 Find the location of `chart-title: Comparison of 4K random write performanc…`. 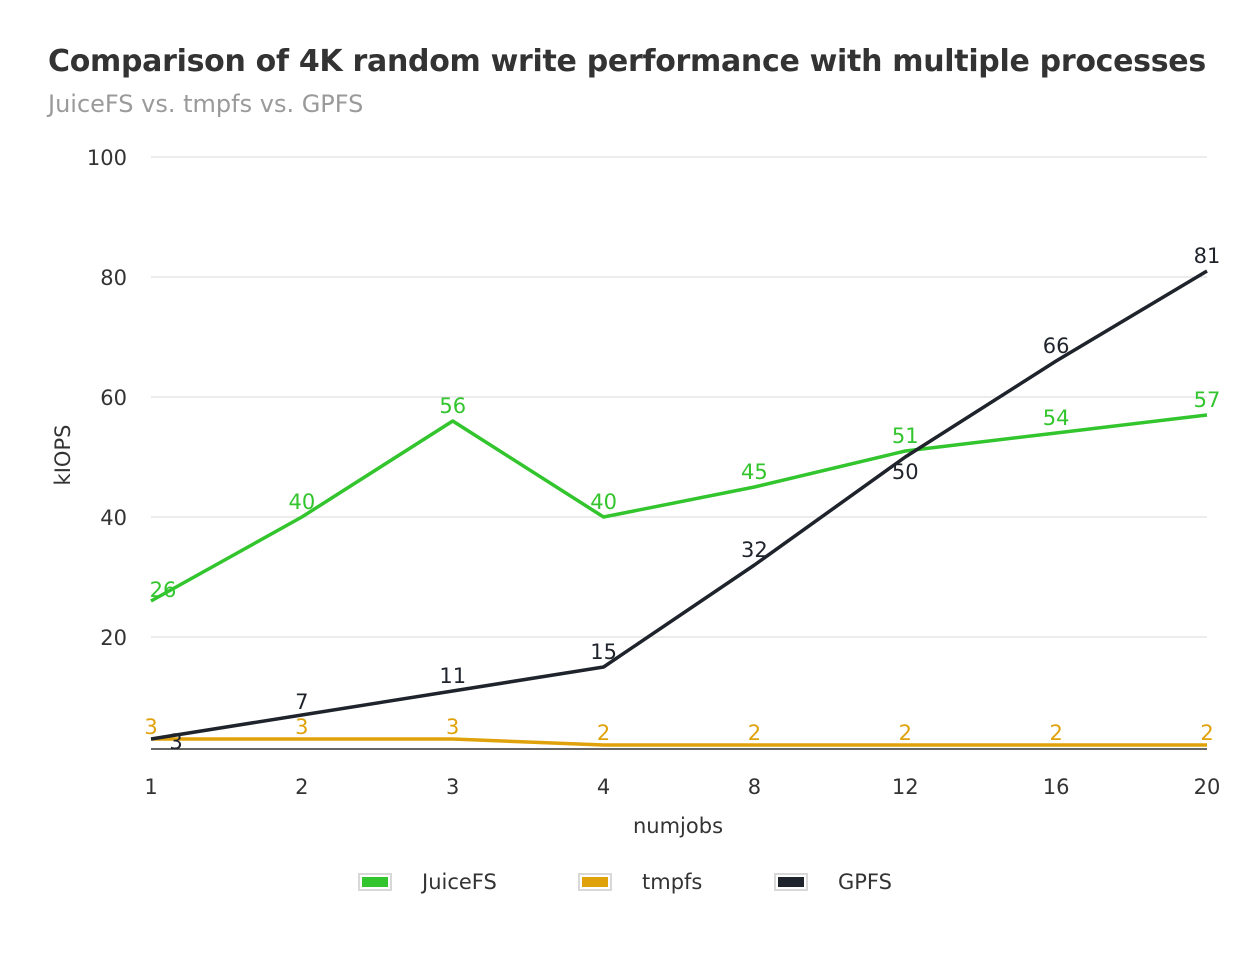

chart-title: Comparison of 4K random write performanc… is located at coordinates (627, 61).